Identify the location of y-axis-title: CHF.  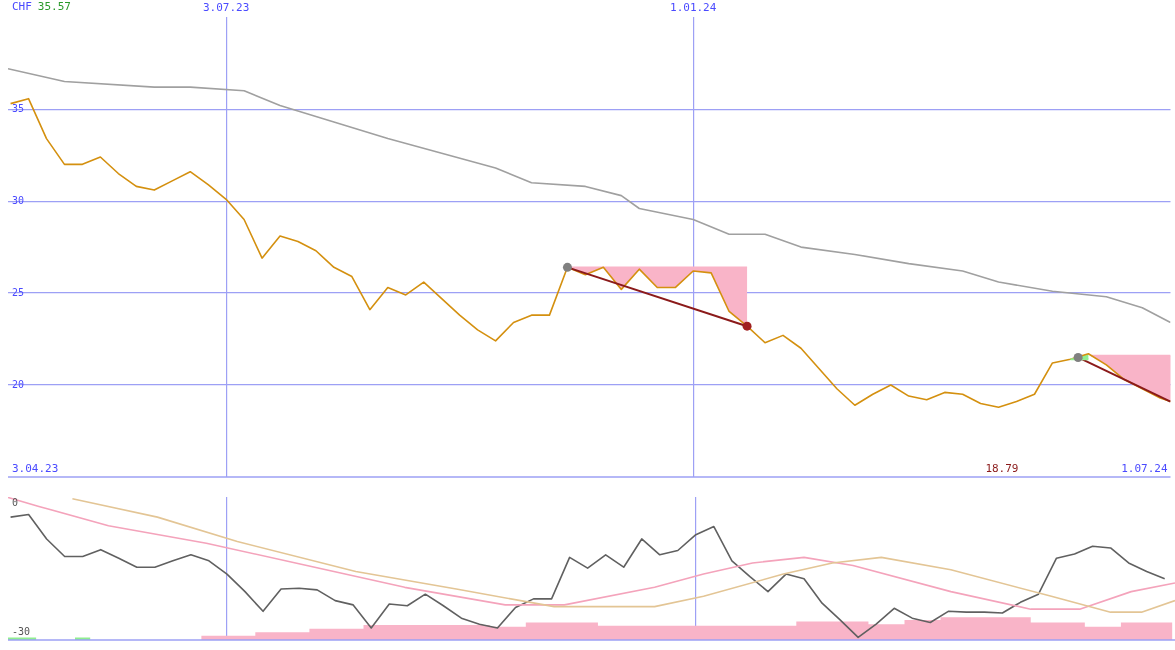
(22, 7).